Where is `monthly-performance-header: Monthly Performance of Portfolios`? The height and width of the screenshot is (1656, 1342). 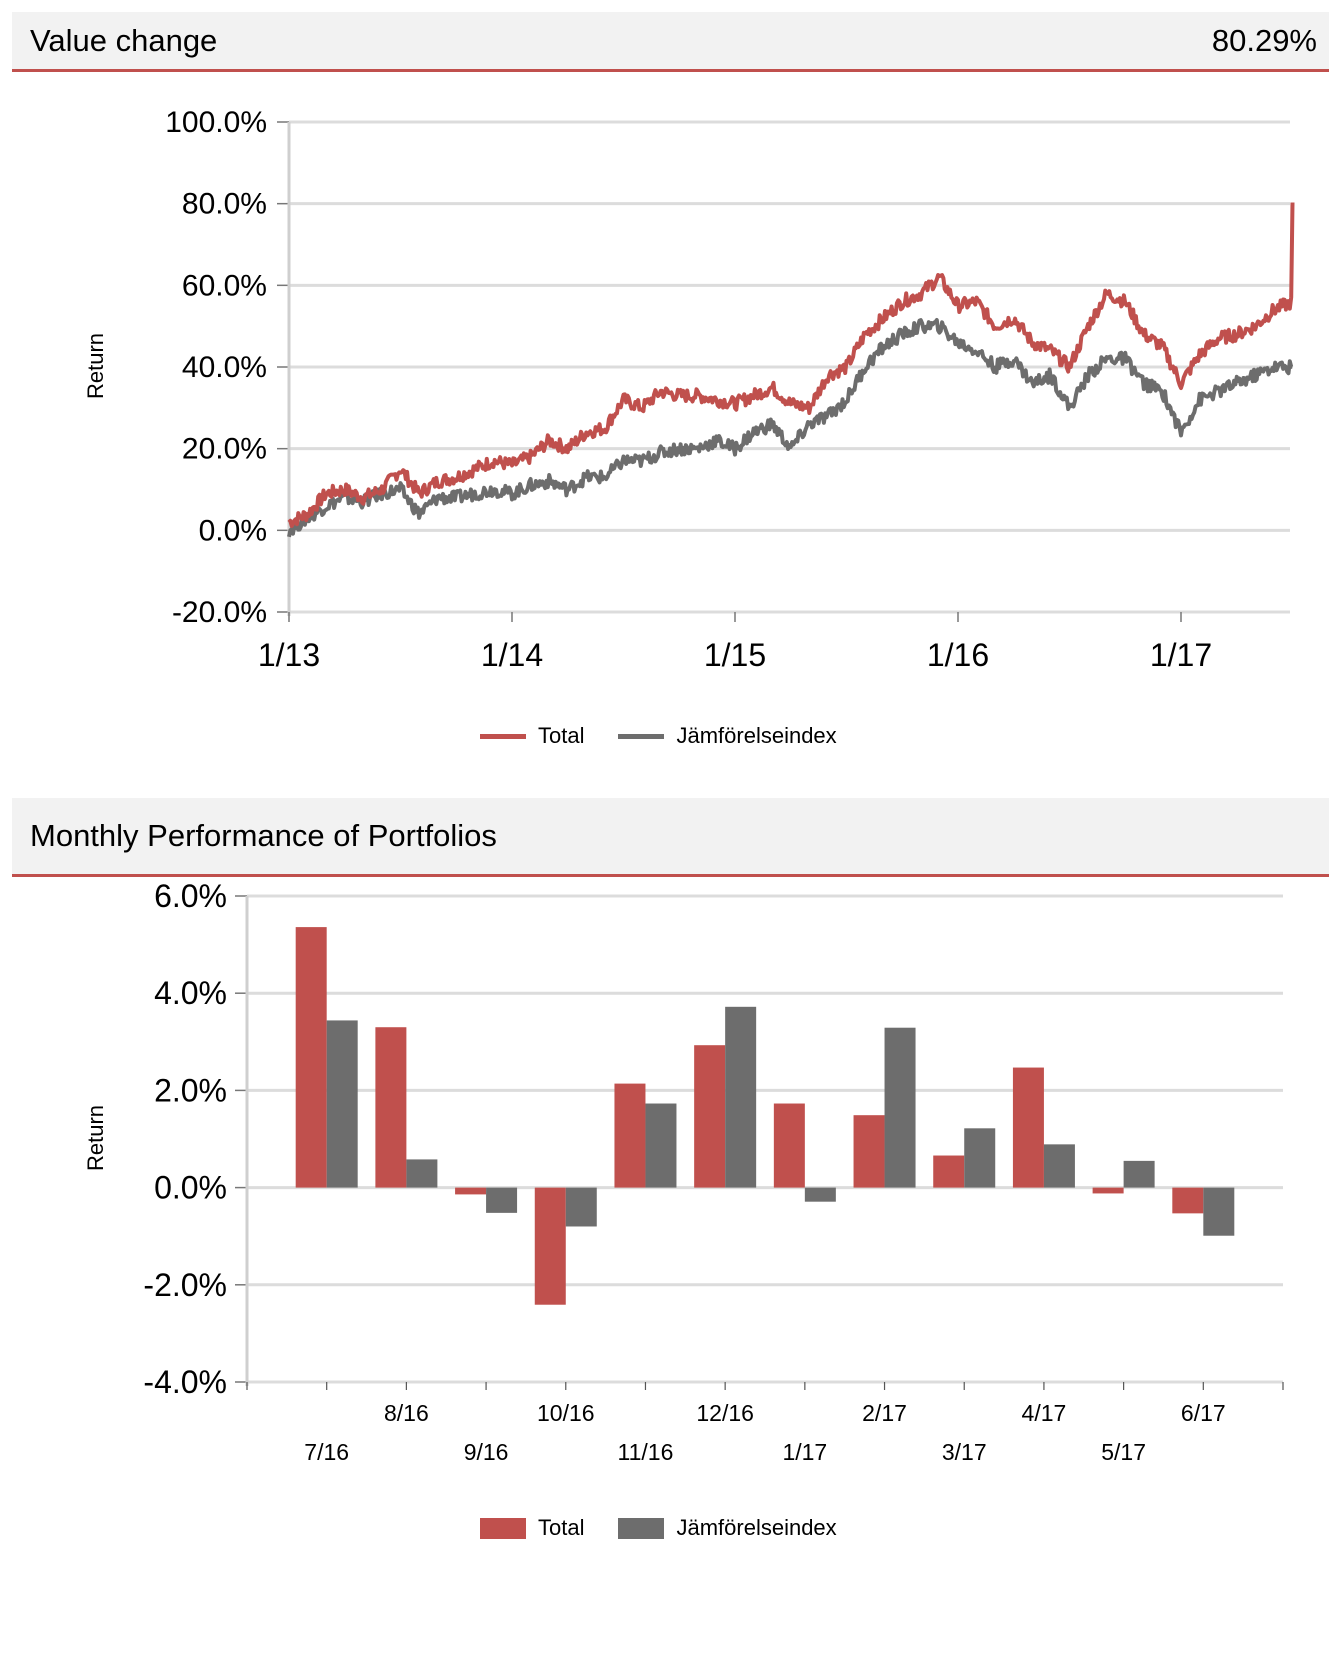
monthly-performance-header: Monthly Performance of Portfolios is located at coordinates (670, 837).